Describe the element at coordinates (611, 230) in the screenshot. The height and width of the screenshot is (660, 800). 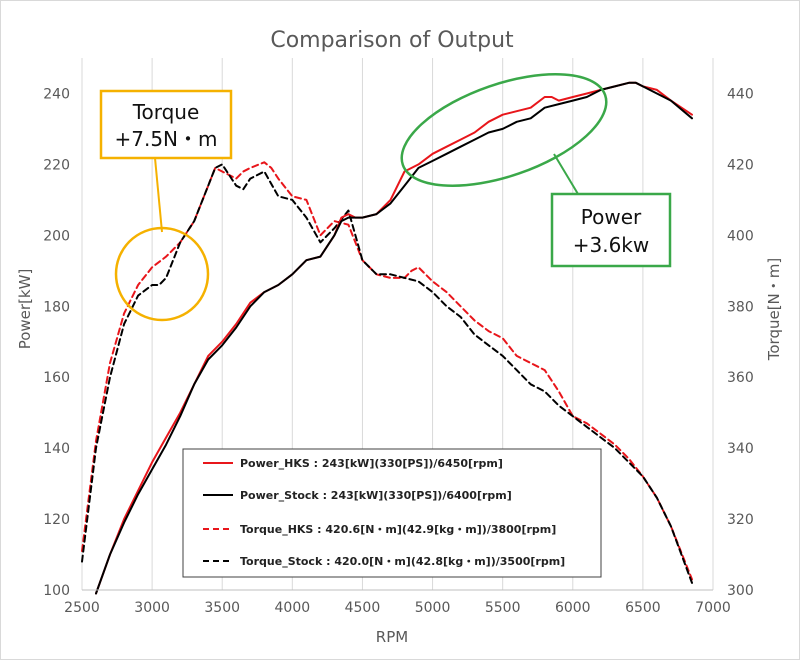
I see `power-callout-box` at that location.